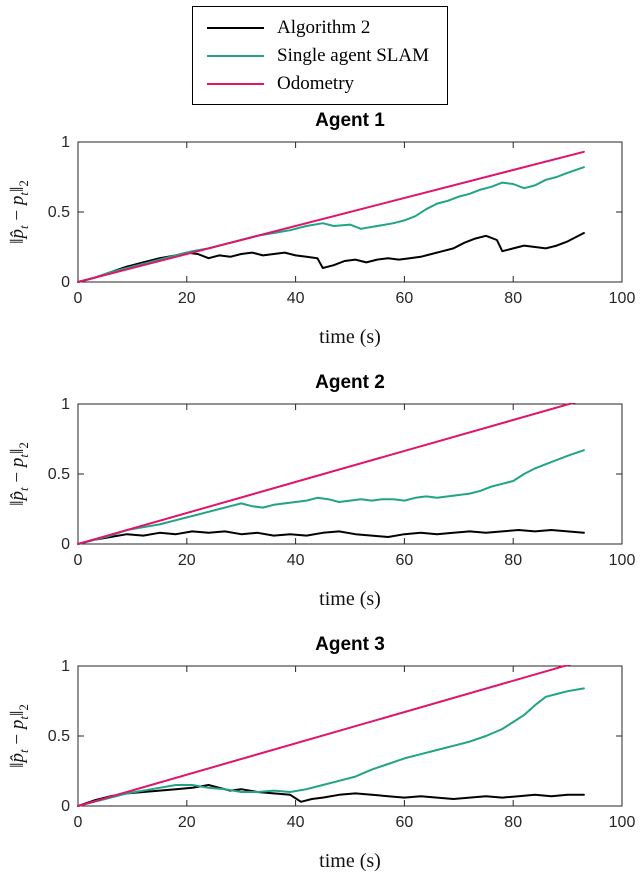 This screenshot has height=885, width=640. I want to click on legend: Algorithm 2 Single agent SLAM Odometry, so click(320, 55).